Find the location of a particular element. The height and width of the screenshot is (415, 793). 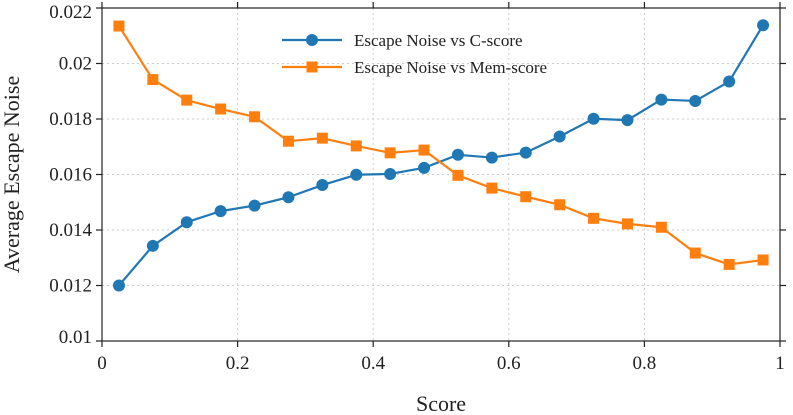

y-tick-label: 0.012 is located at coordinates (70, 286).